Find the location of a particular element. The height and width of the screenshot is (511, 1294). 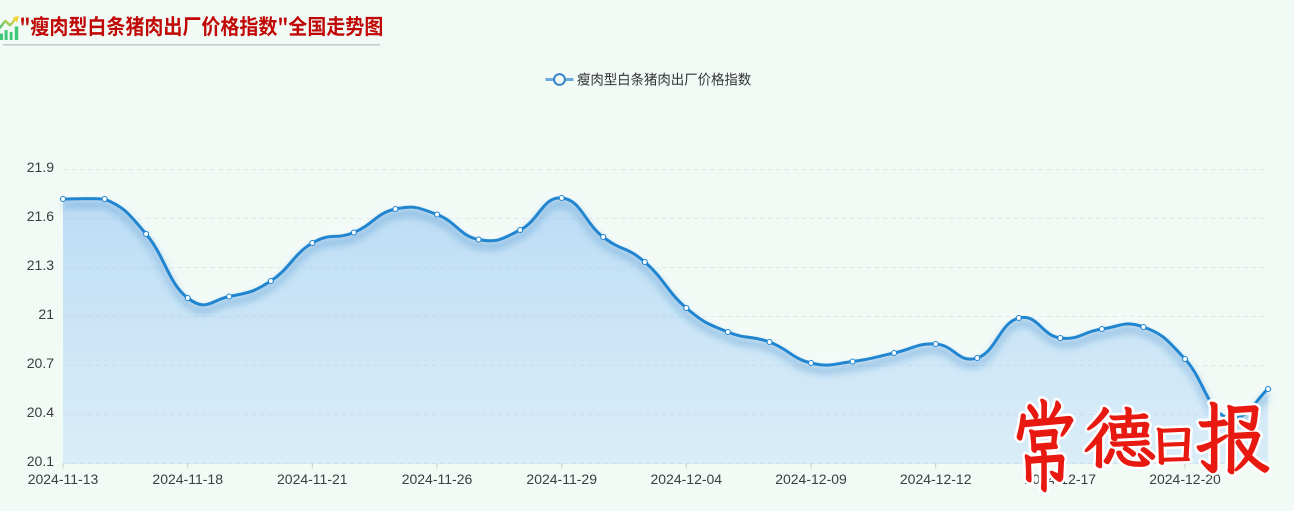

svg-text: 2024-11-26 is located at coordinates (437, 479).